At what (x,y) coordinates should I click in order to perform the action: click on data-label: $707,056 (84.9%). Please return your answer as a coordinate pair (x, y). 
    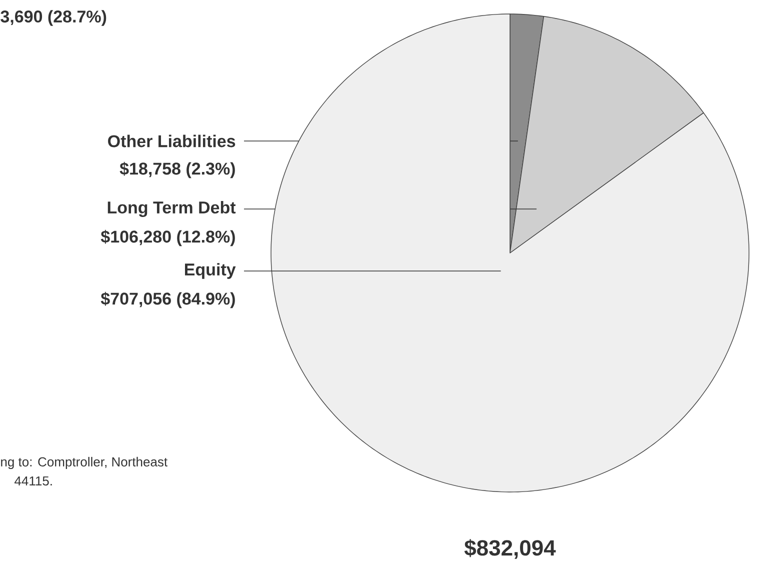
    Looking at the image, I should click on (167, 300).